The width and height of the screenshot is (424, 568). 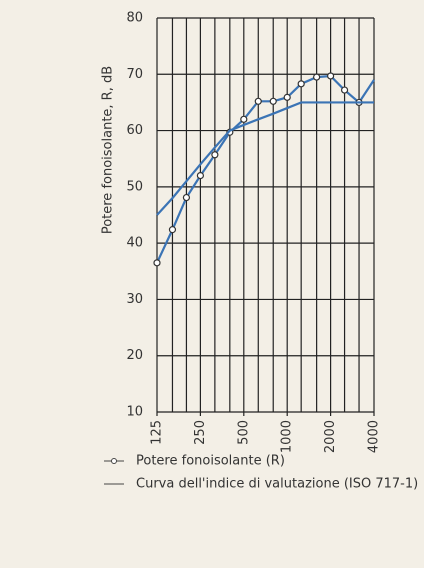 I want to click on y-tick-label: 80, so click(x=134, y=18).